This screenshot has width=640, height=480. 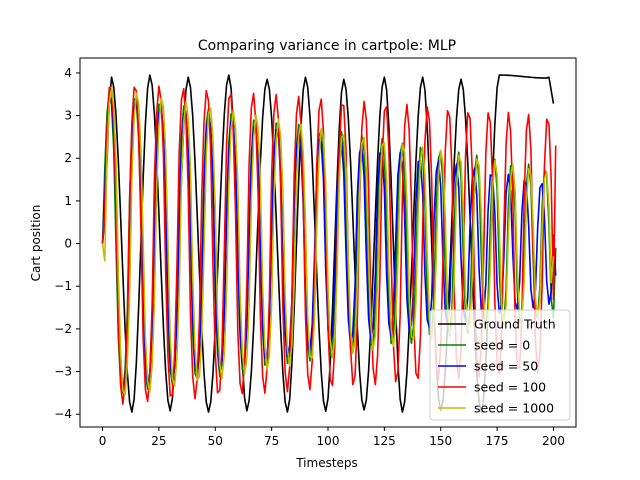 What do you see at coordinates (36, 243) in the screenshot?
I see `y-axis-label: Cart position` at bounding box center [36, 243].